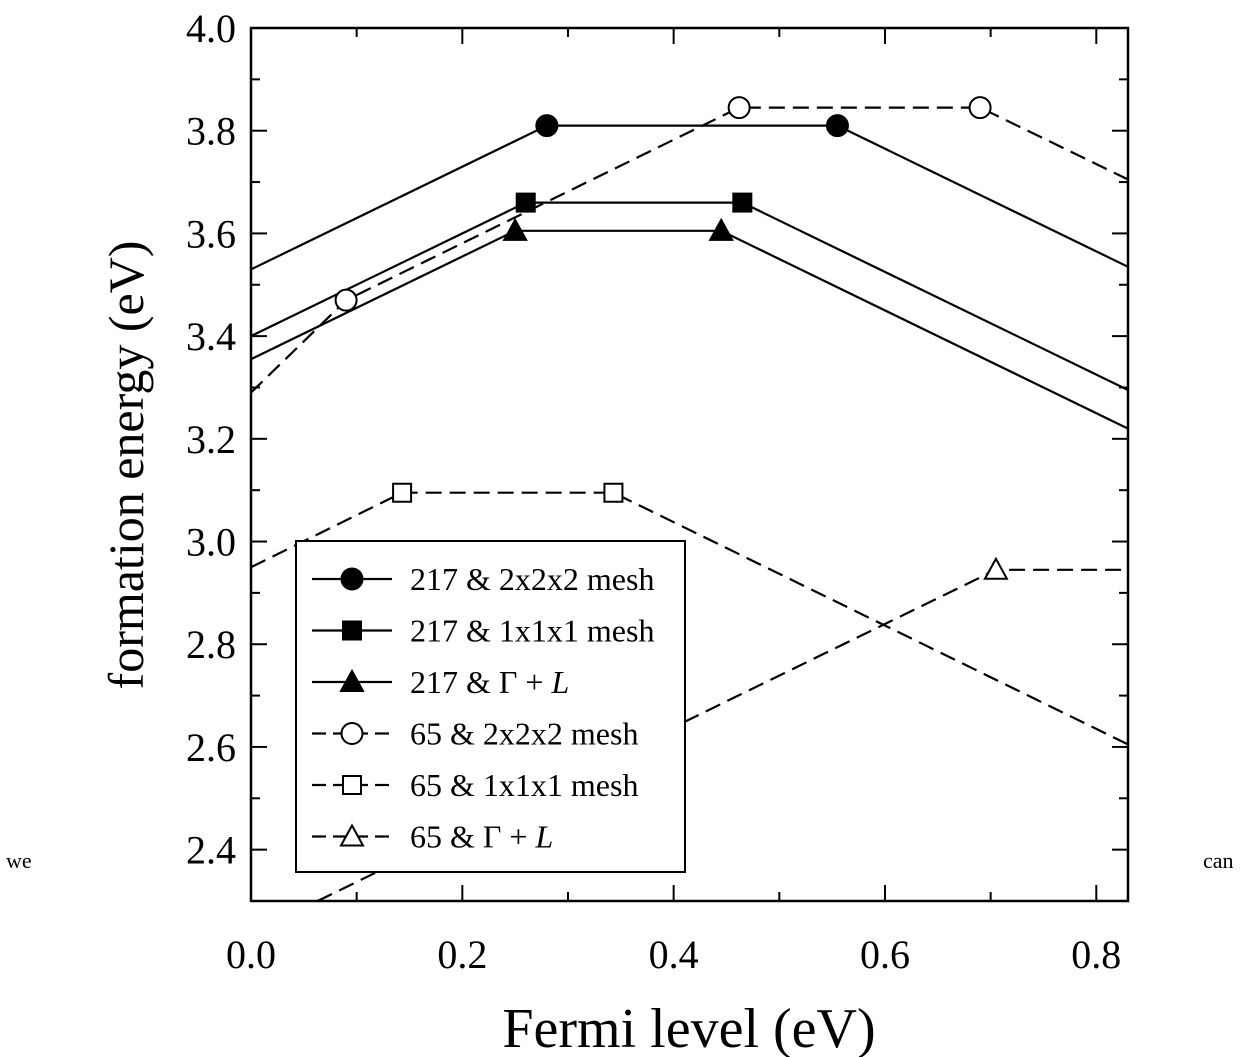  I want to click on legend-entry: 217 & 1x1x1 mesh, so click(483, 631).